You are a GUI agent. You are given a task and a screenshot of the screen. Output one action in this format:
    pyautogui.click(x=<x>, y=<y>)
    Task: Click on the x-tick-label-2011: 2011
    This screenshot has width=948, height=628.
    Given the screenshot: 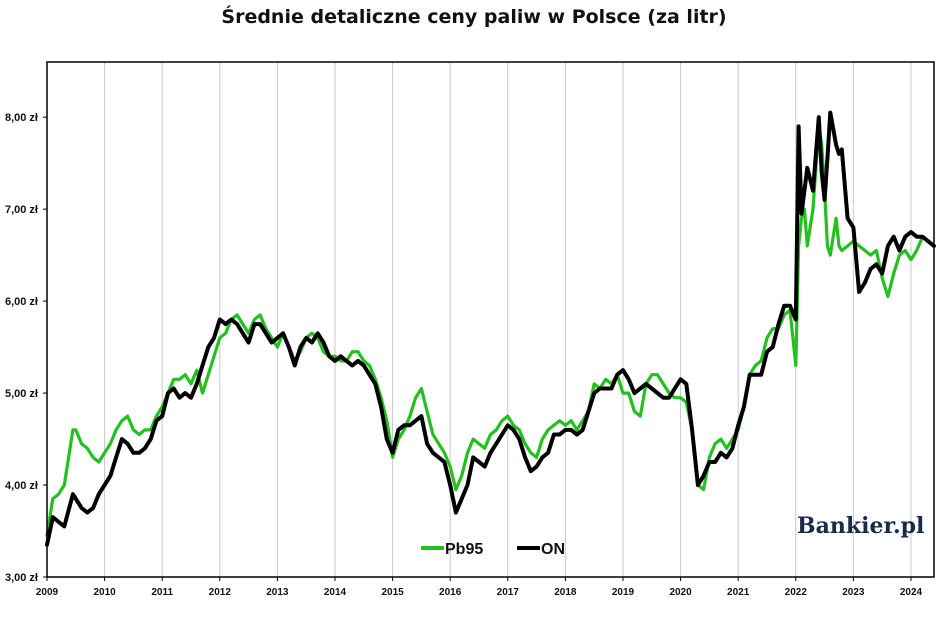 What is the action you would take?
    pyautogui.click(x=162, y=592)
    